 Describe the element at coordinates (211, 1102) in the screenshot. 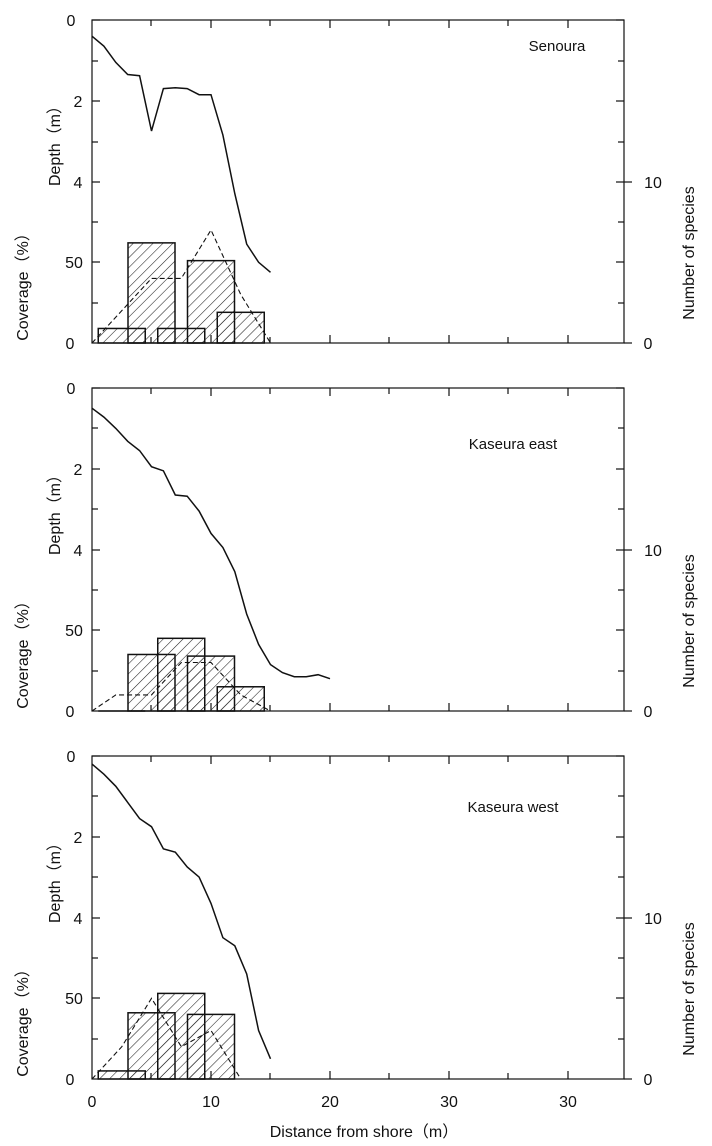

I see `x-tick-label: 10` at that location.